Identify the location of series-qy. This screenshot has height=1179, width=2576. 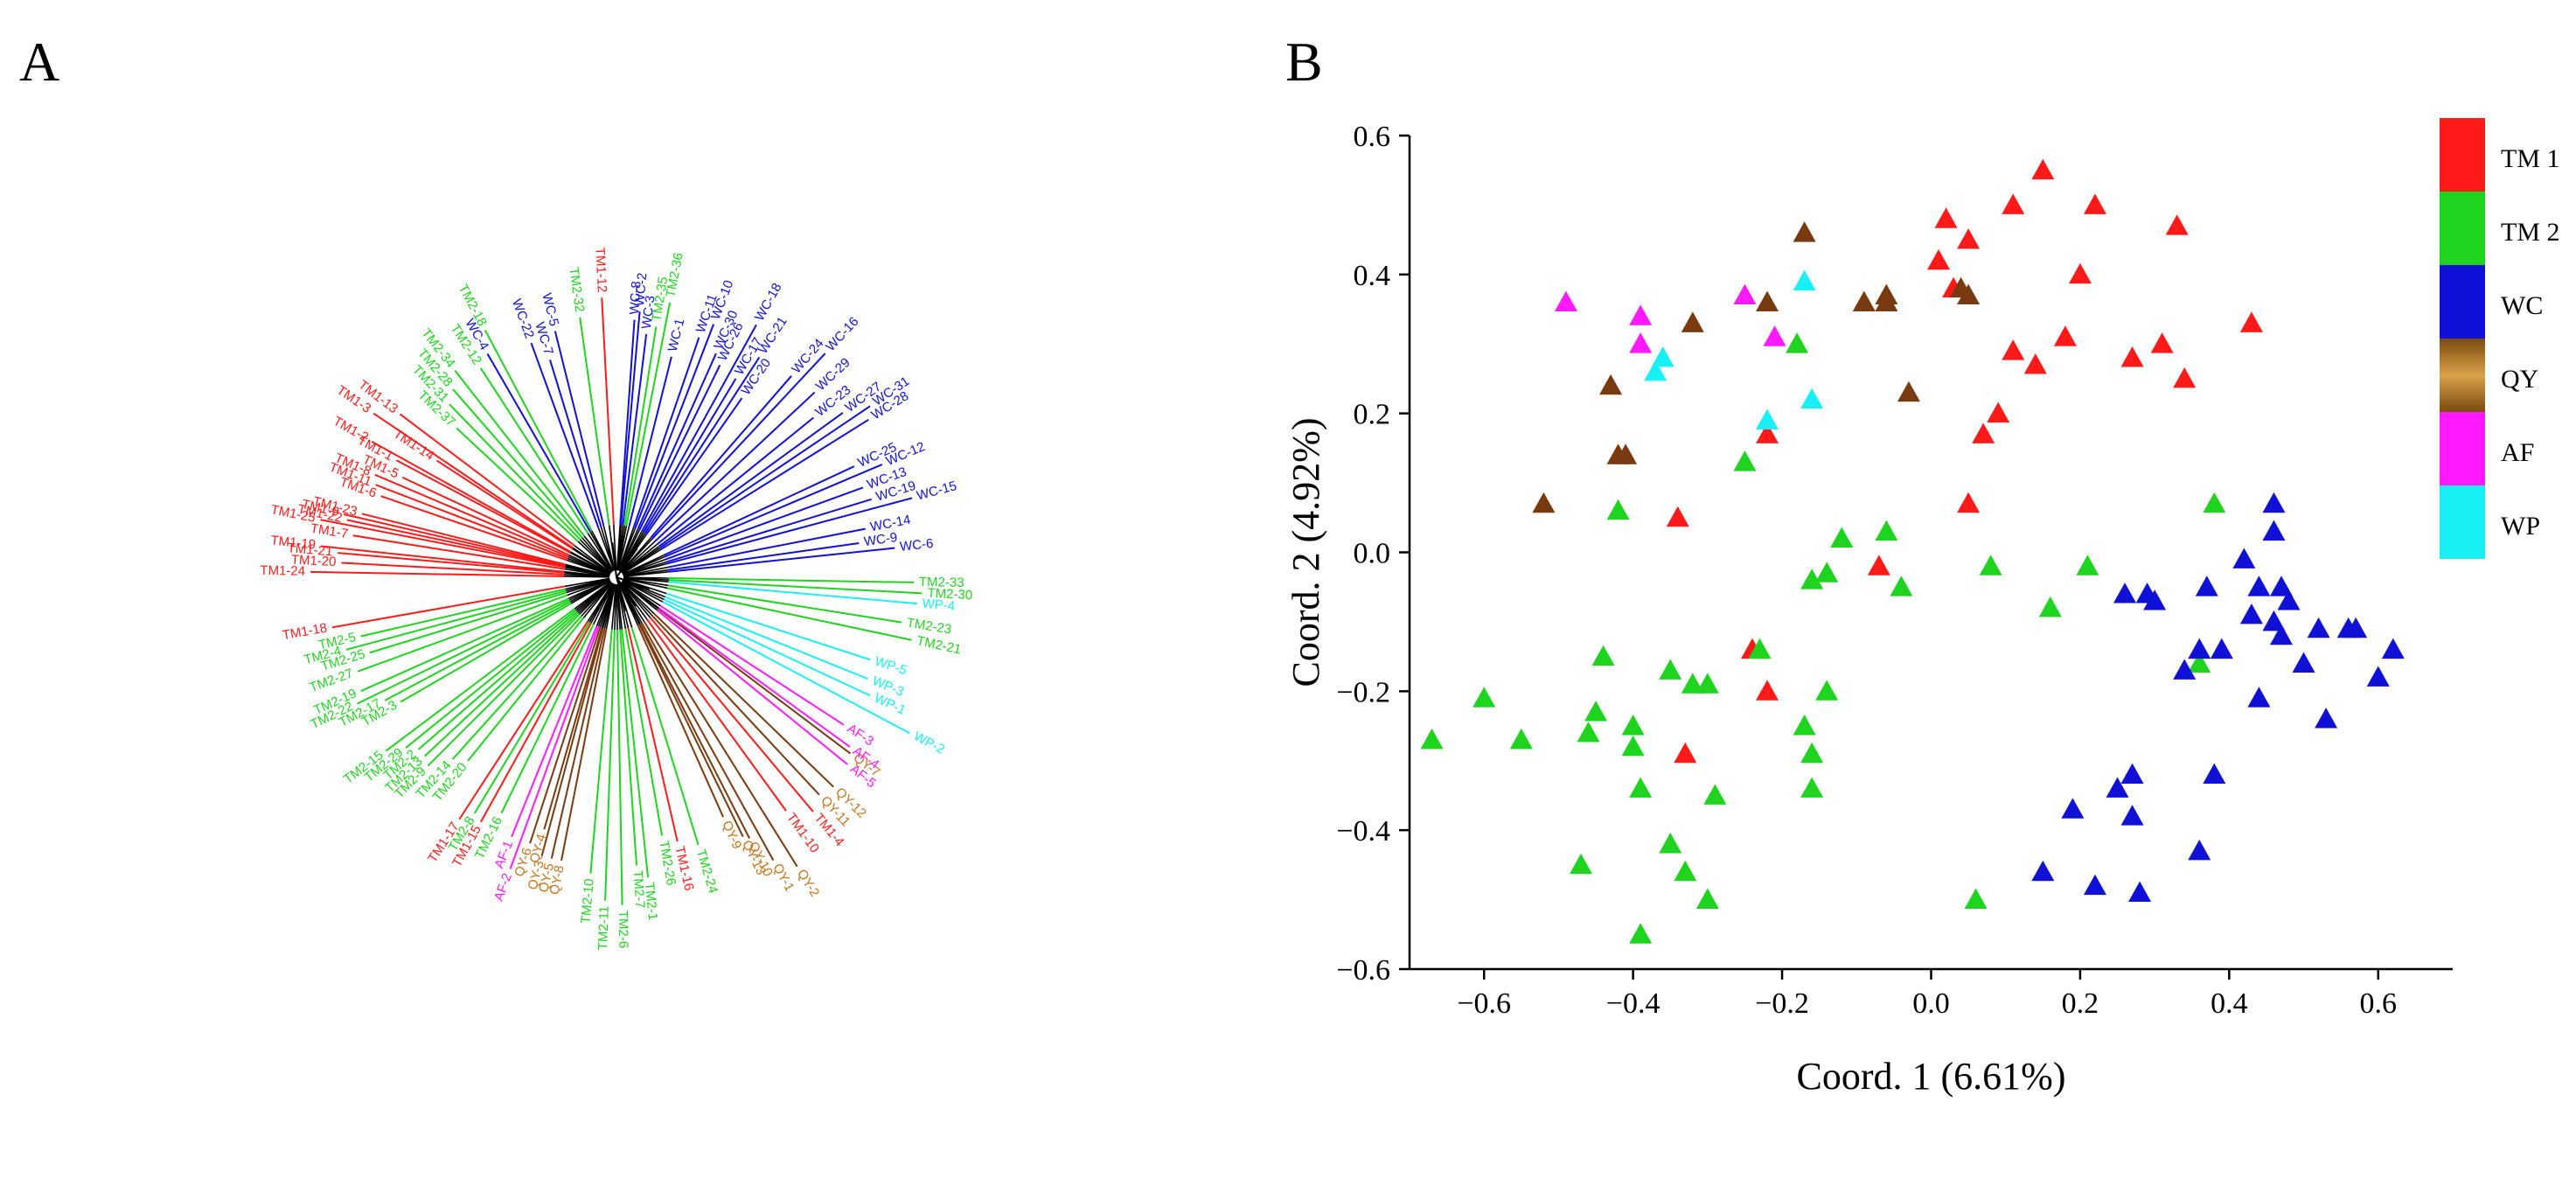
(1756, 367).